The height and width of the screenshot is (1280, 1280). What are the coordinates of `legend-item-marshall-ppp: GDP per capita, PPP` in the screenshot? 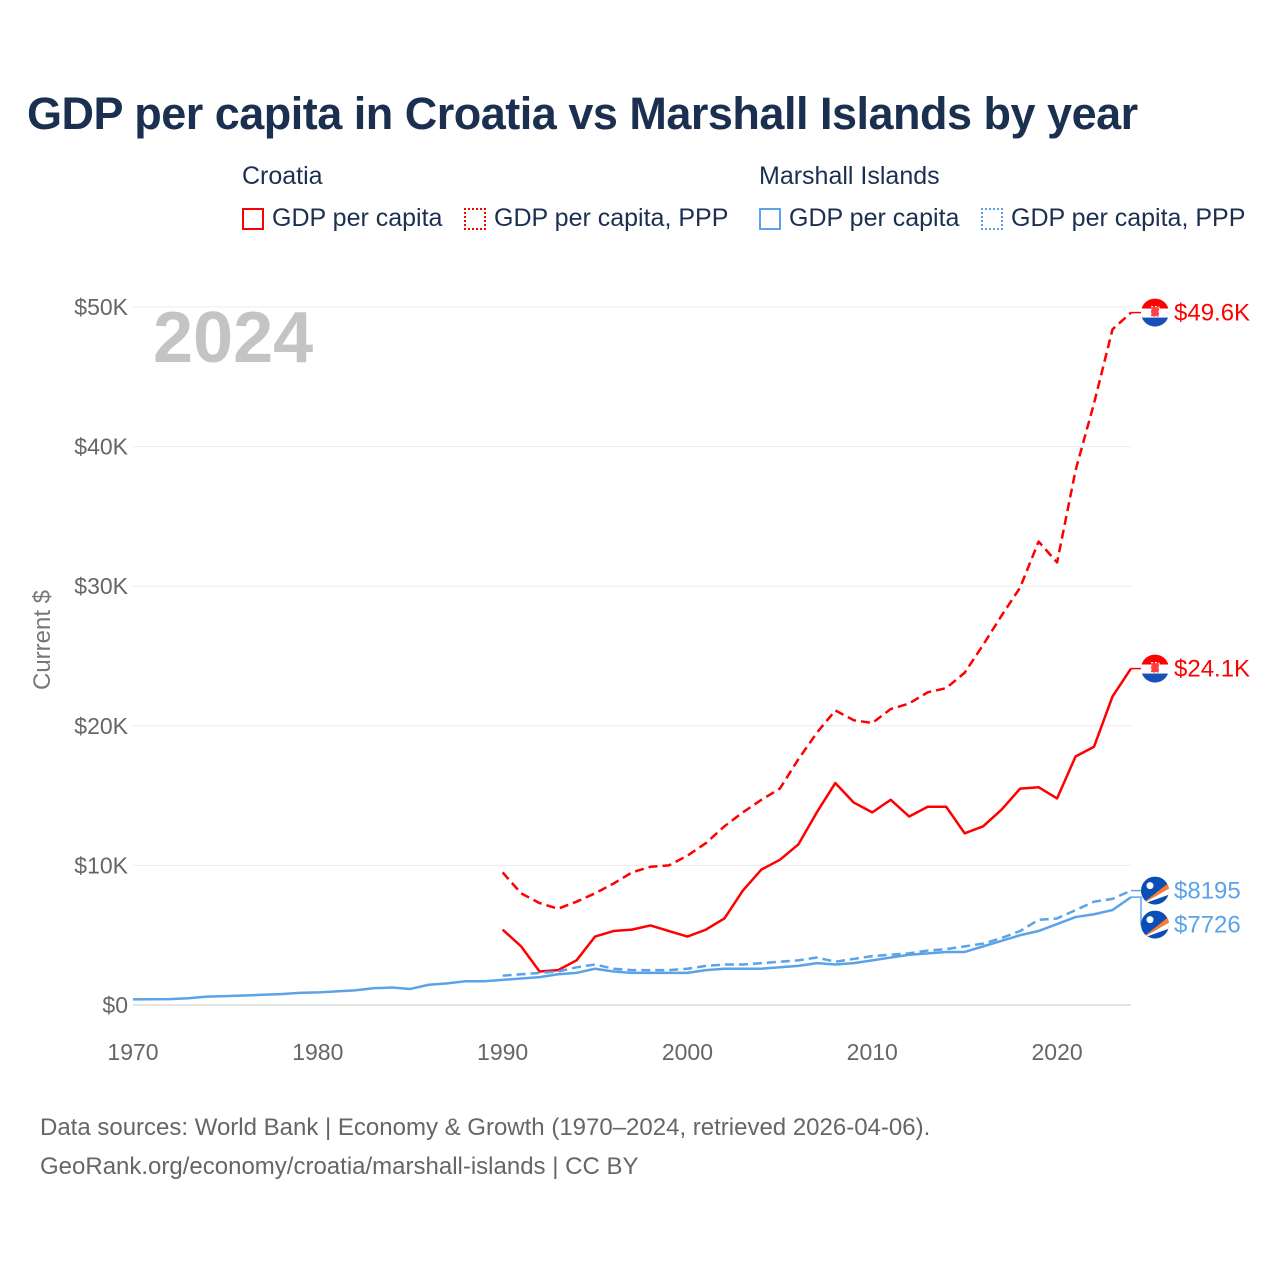 It's located at (1113, 218).